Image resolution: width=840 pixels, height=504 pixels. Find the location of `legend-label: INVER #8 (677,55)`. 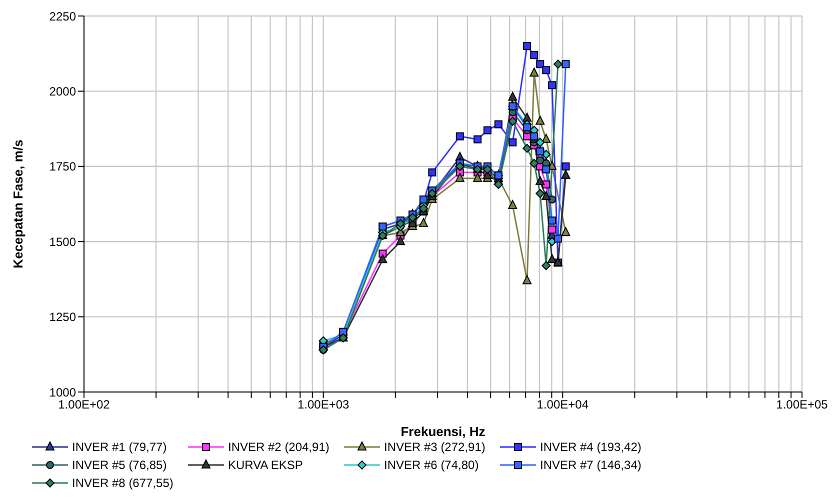

legend-label: INVER #8 (677,55) is located at coordinates (123, 483).